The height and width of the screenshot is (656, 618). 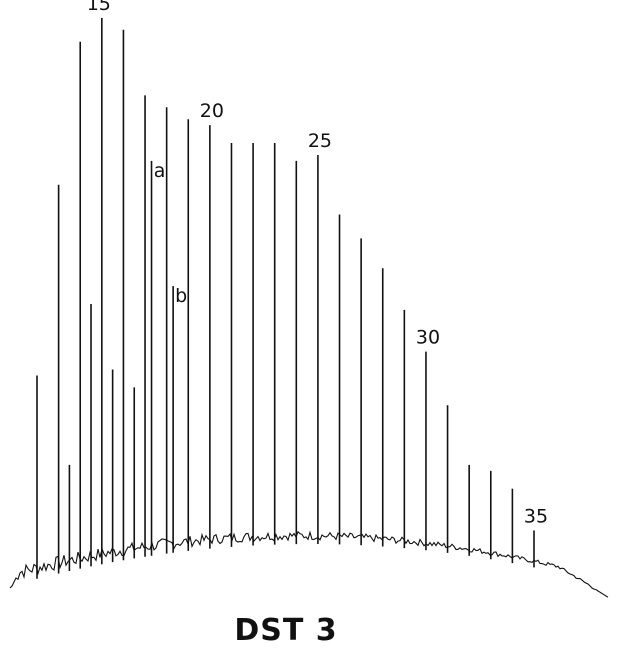 What do you see at coordinates (160, 171) in the screenshot?
I see `peak-label-a: a` at bounding box center [160, 171].